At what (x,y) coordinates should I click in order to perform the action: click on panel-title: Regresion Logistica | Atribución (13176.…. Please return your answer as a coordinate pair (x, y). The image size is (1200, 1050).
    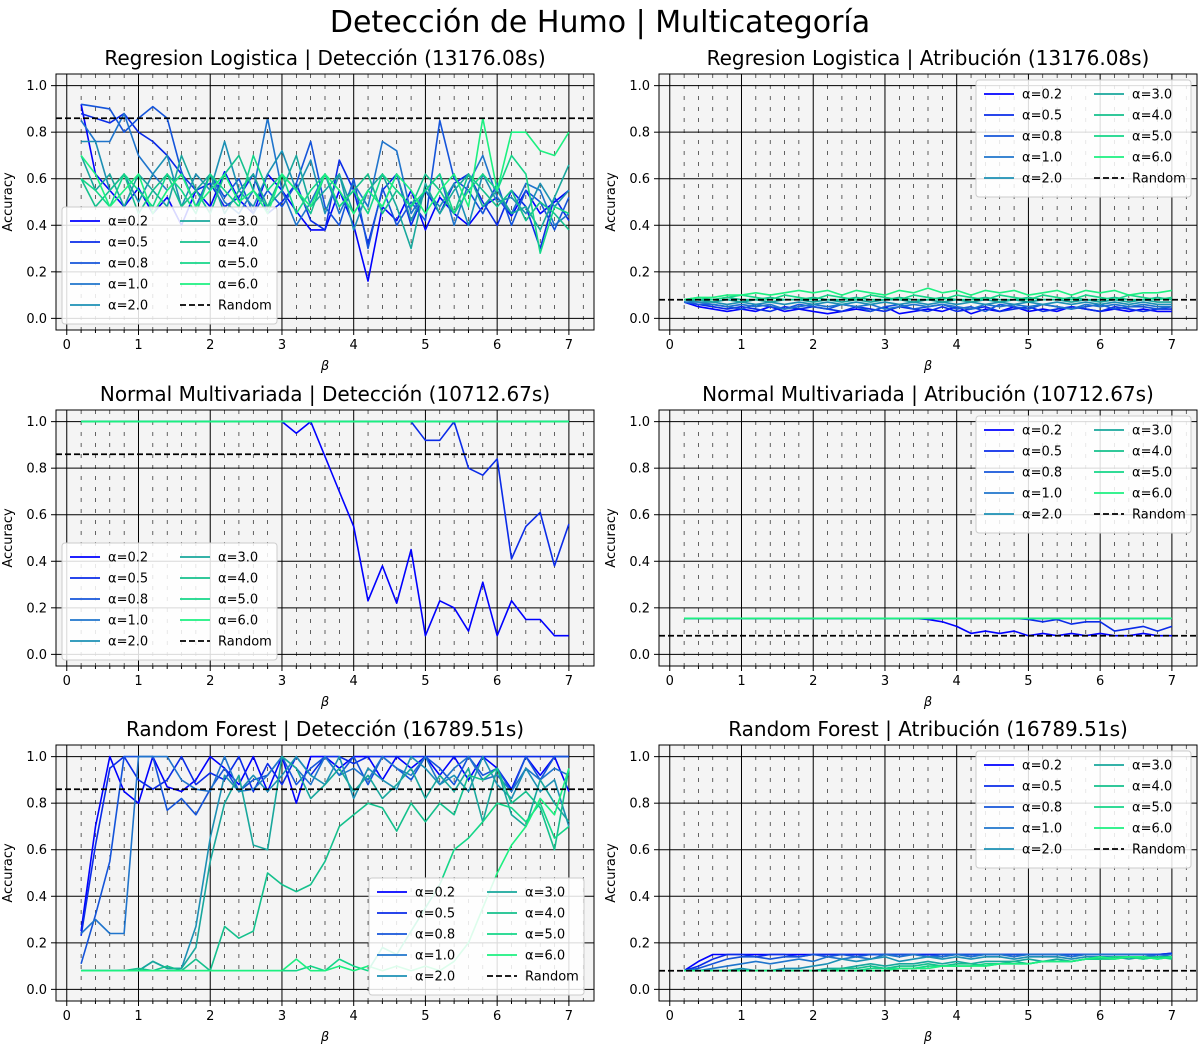
    Looking at the image, I should click on (928, 58).